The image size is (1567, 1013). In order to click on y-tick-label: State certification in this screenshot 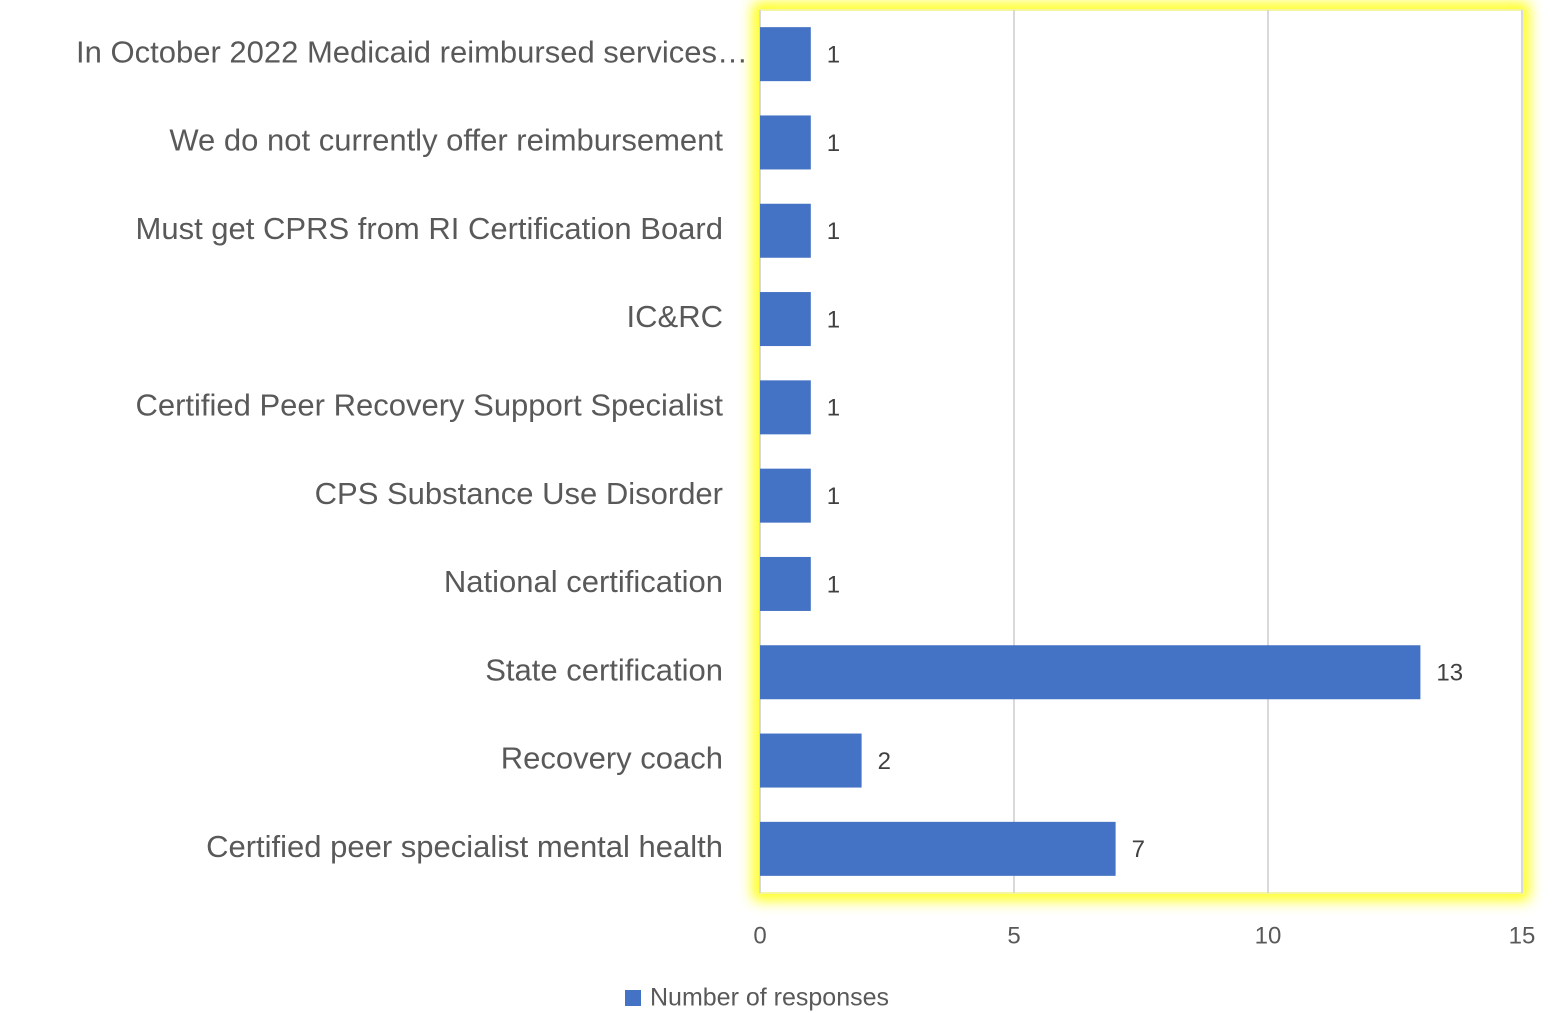, I will do `click(604, 669)`.